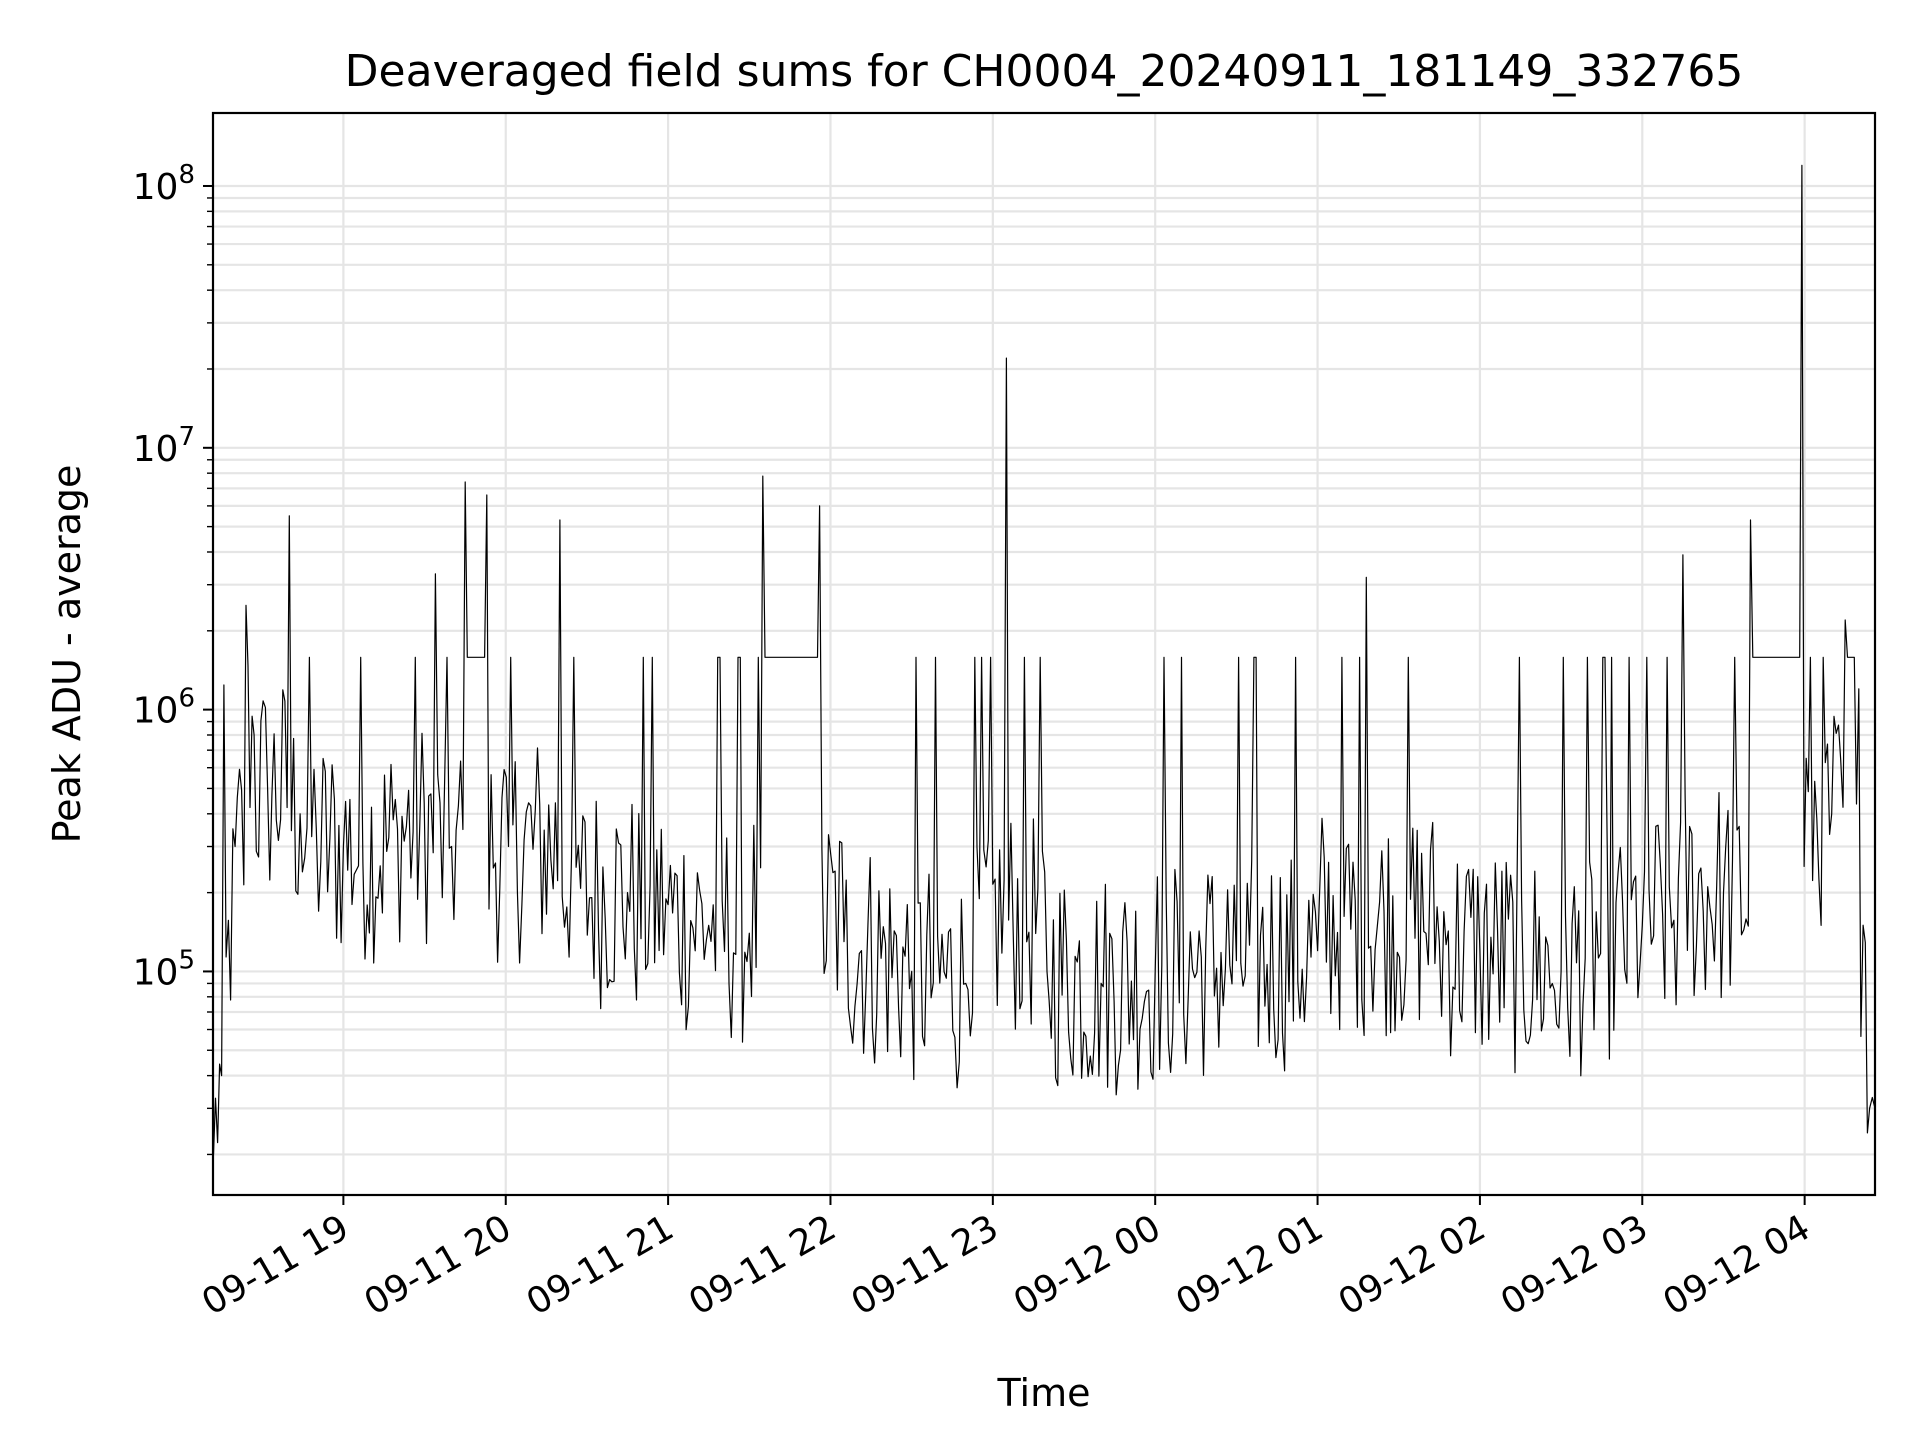  Describe the element at coordinates (164, 446) in the screenshot. I see `y-tick-label: 10⁷` at that location.